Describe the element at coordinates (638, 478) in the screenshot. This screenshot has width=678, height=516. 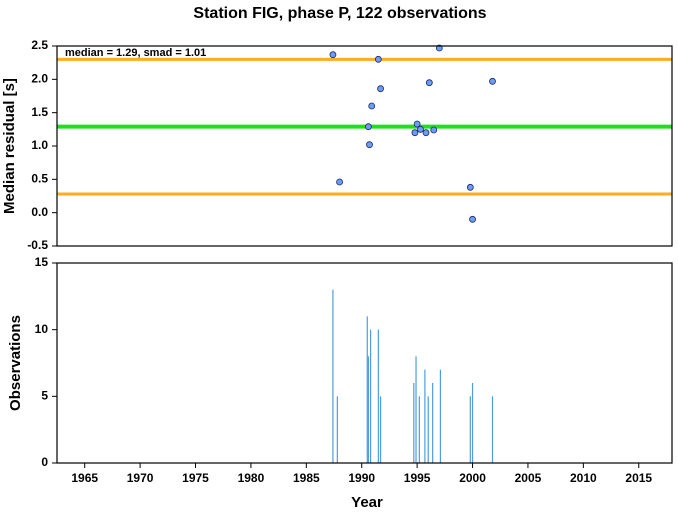
I see `x-tick-label: 2015` at that location.